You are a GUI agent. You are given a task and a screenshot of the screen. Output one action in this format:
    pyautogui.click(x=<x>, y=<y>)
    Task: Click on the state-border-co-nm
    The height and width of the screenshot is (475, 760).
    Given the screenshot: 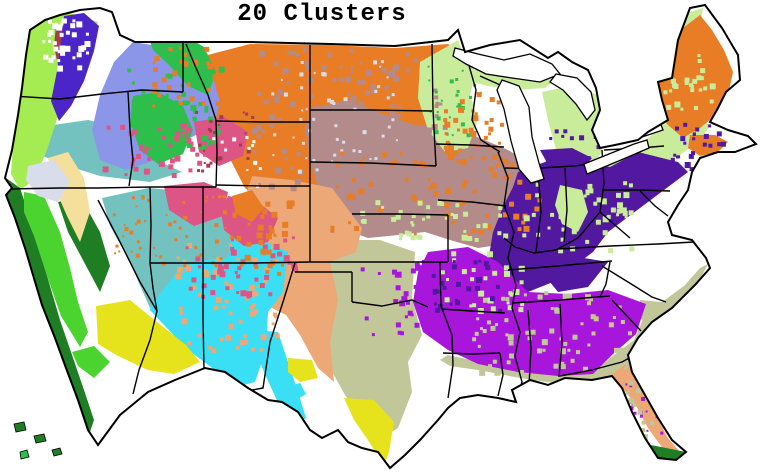 What is the action you would take?
    pyautogui.click(x=257, y=262)
    